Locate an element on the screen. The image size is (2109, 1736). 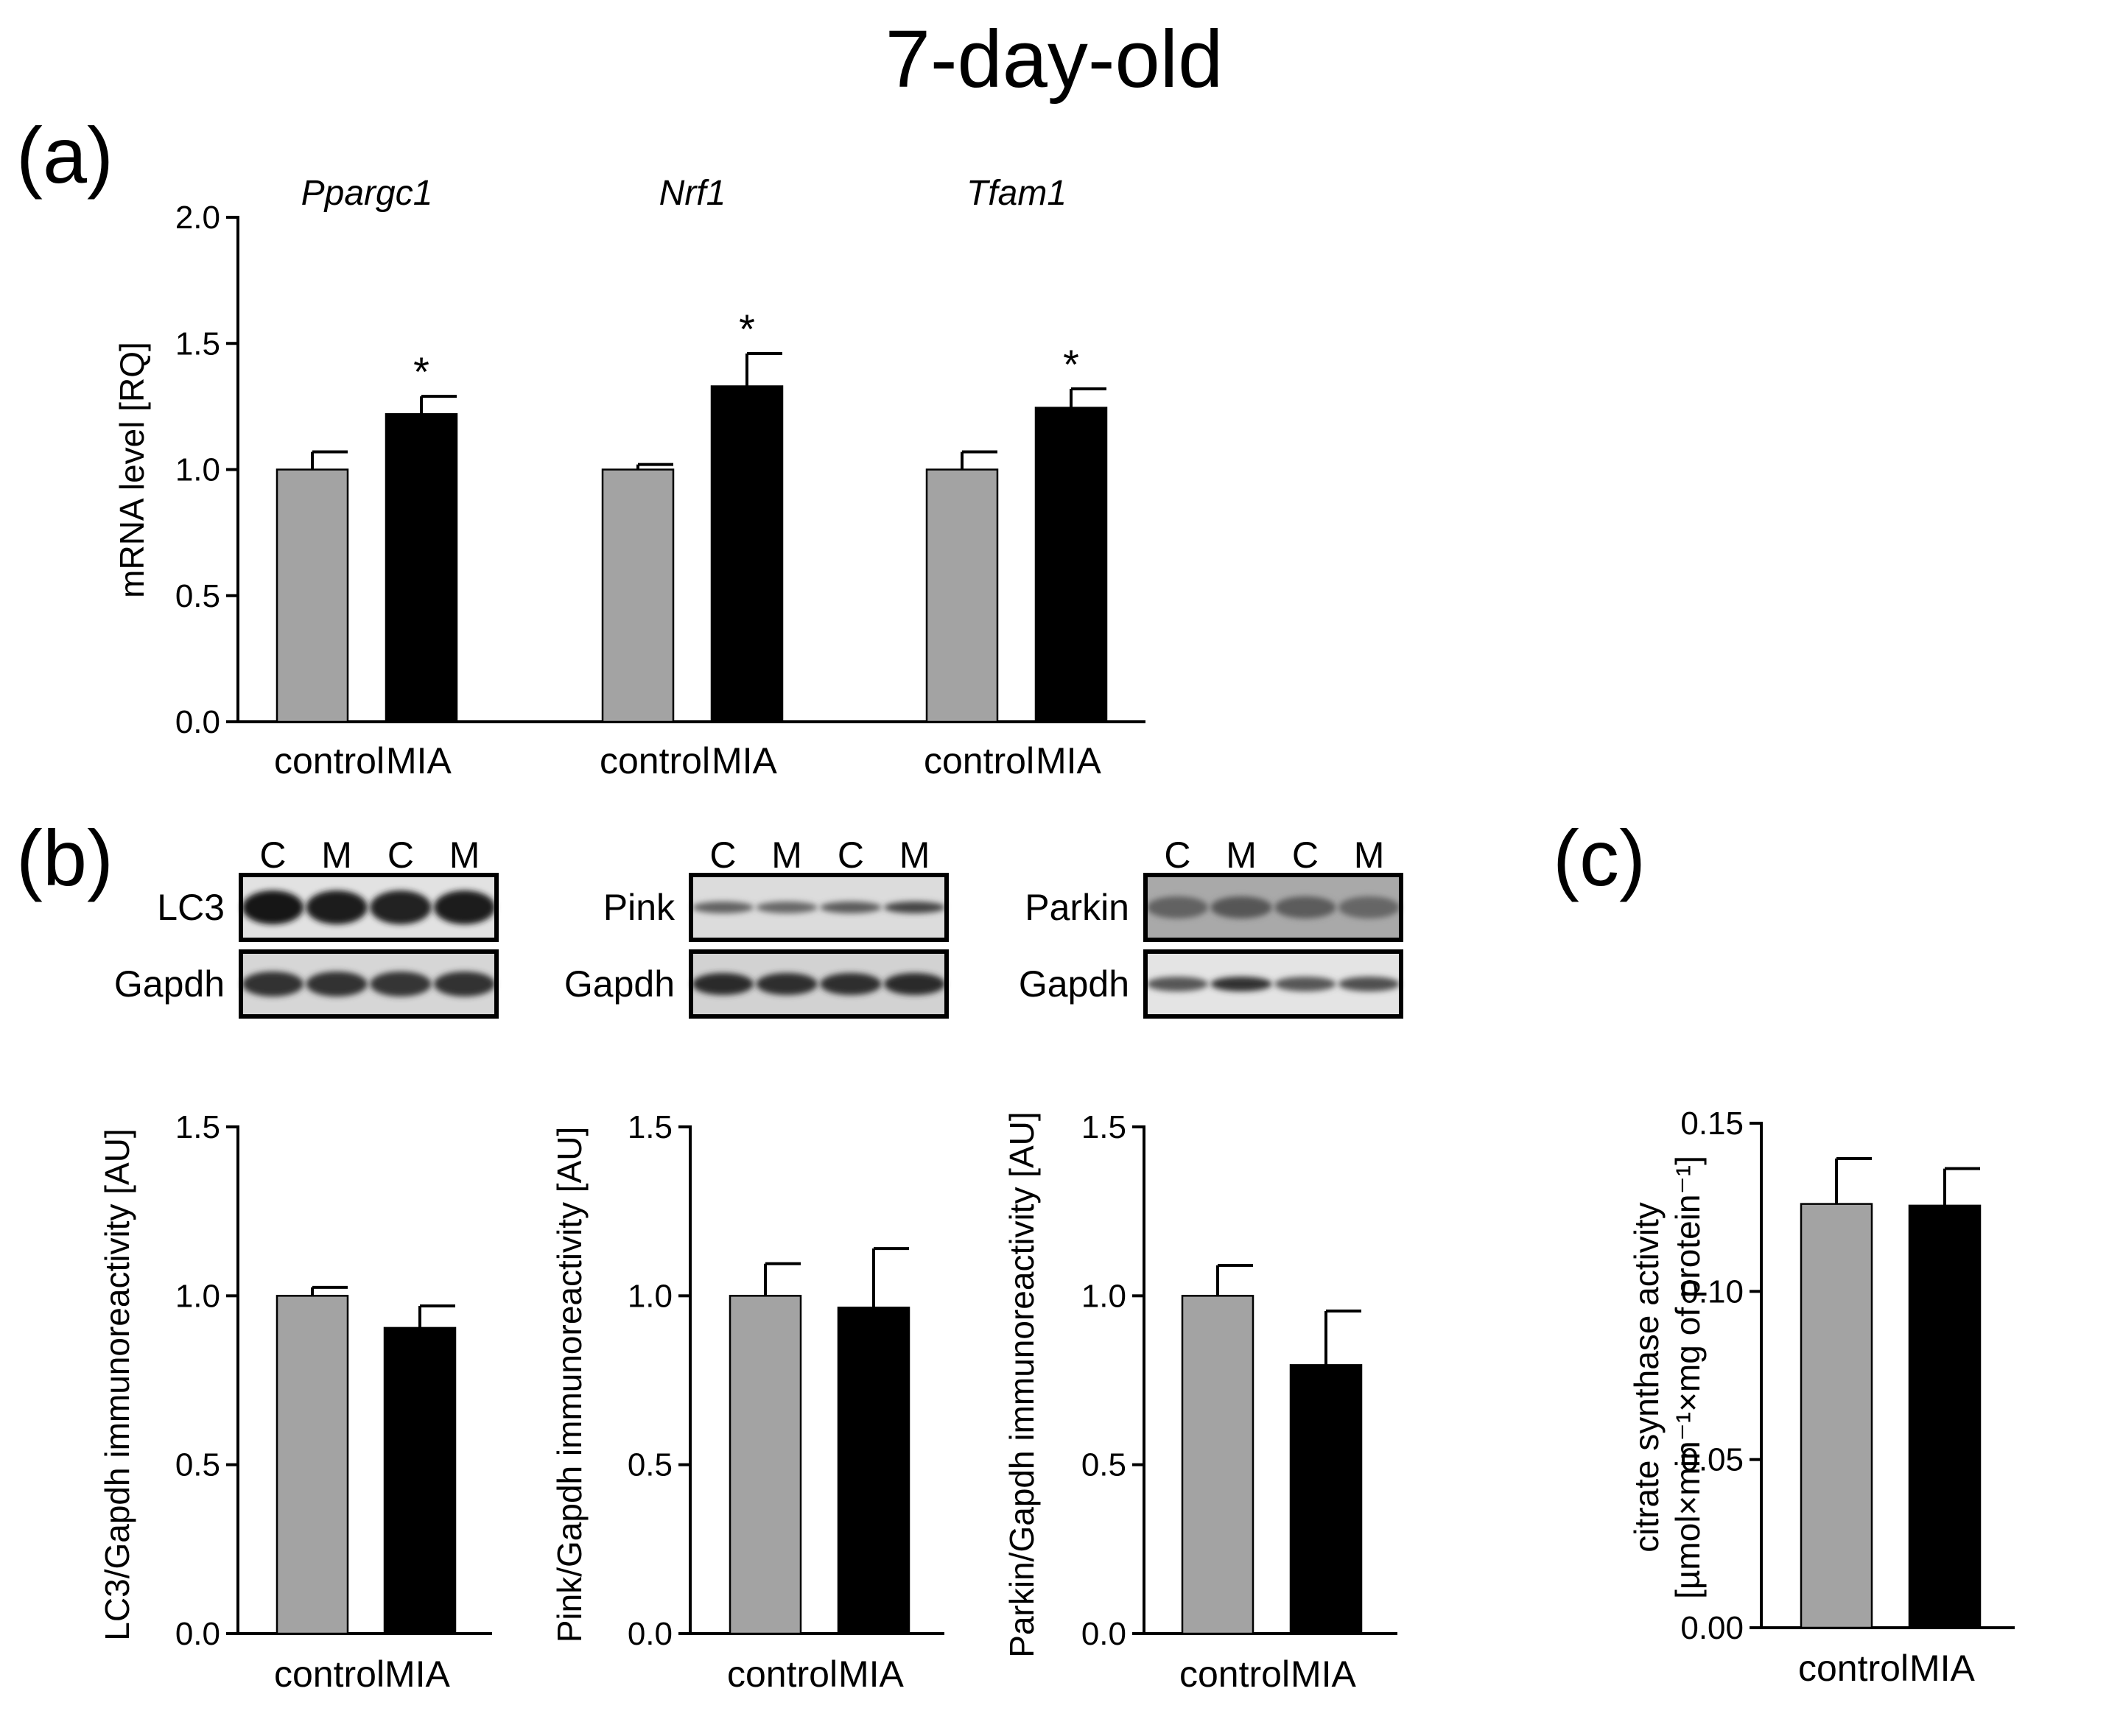
c-y-tick-label: 0.05 is located at coordinates (1712, 1460).